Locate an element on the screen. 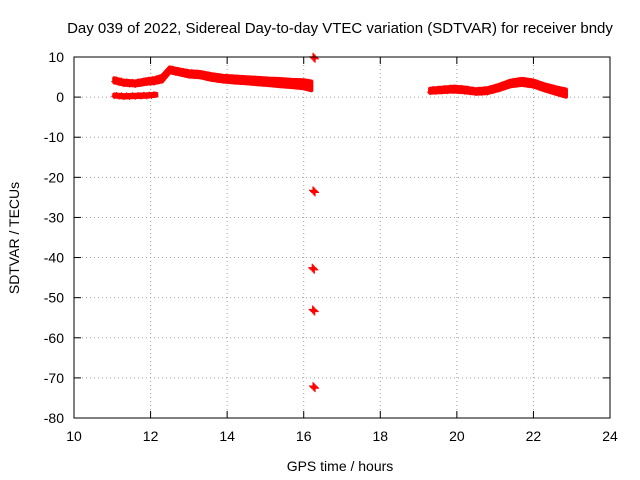 This screenshot has width=640, height=480. y-tick-label: -70 is located at coordinates (54, 378).